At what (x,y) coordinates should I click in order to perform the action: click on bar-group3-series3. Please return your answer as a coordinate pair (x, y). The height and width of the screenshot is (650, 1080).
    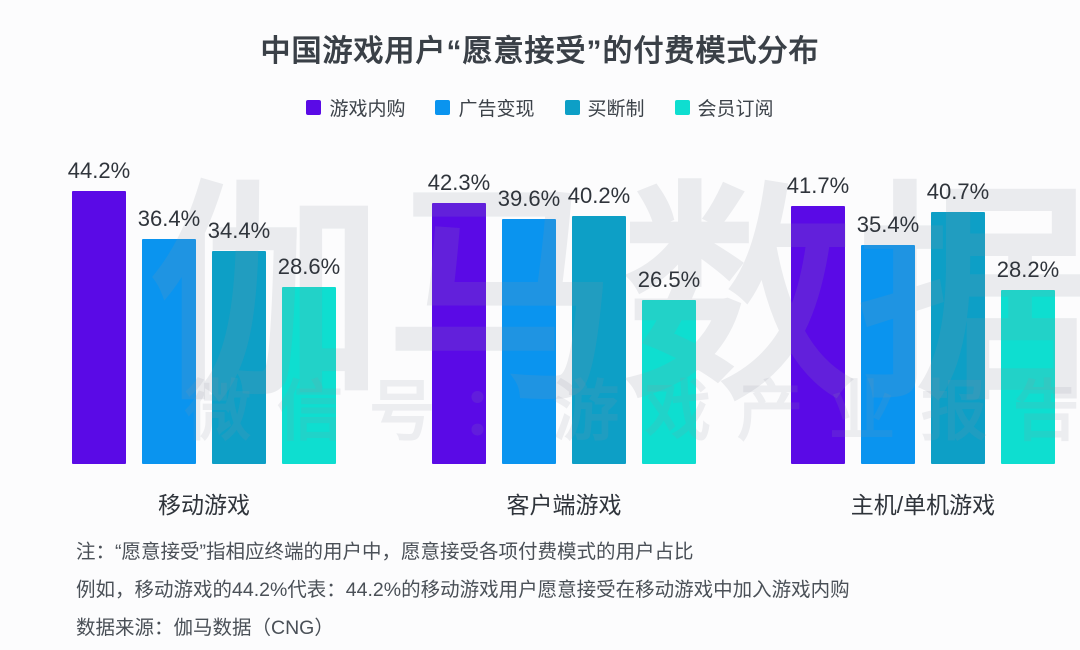
    Looking at the image, I should click on (958, 338).